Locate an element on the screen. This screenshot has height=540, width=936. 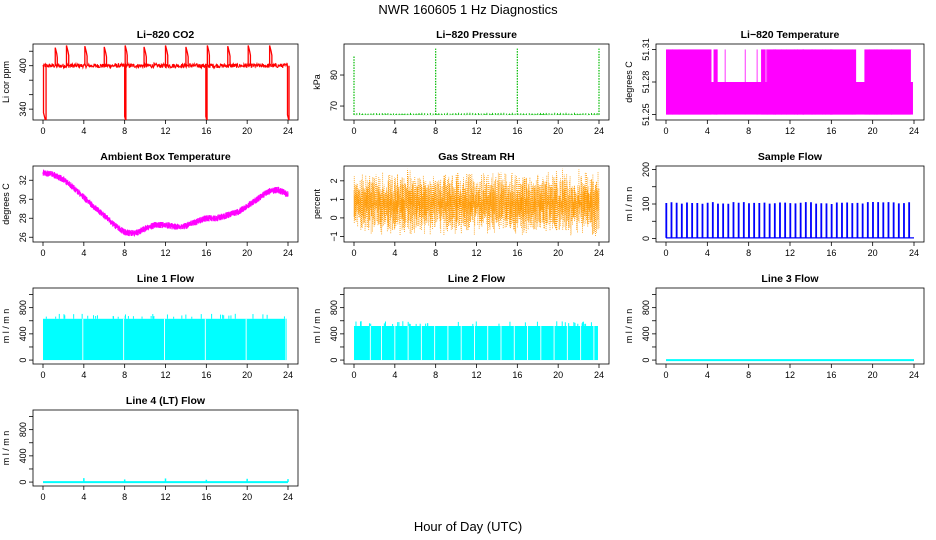
panel-pressure: Li−820 Pressure kPa 0 4 8 12 16 20 24 70 80 is located at coordinates (461, 82).